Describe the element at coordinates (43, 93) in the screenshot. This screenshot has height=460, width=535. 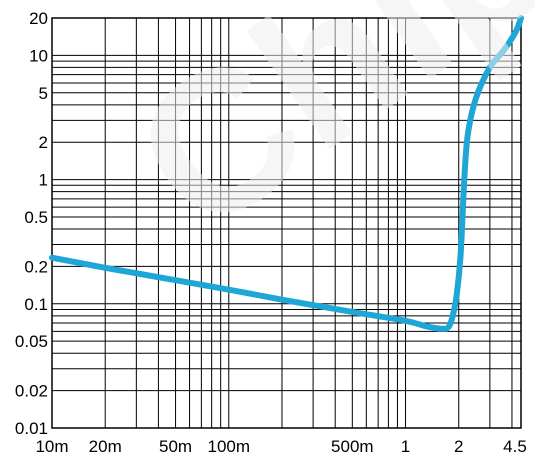
I see `y-tick-label: 5` at that location.